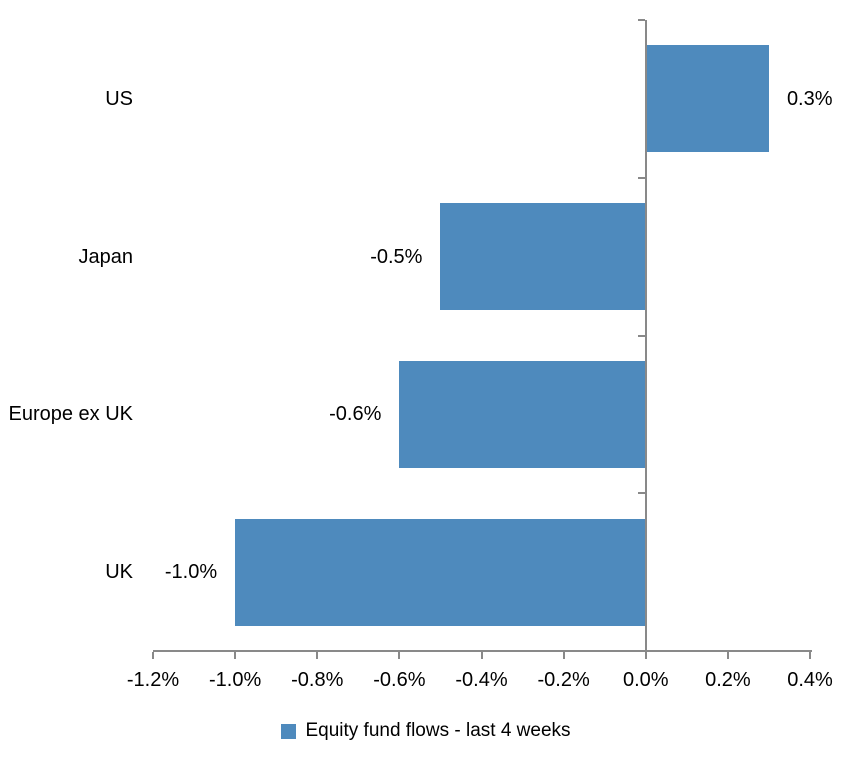 The image size is (852, 757). I want to click on x-axis-line, so click(482, 651).